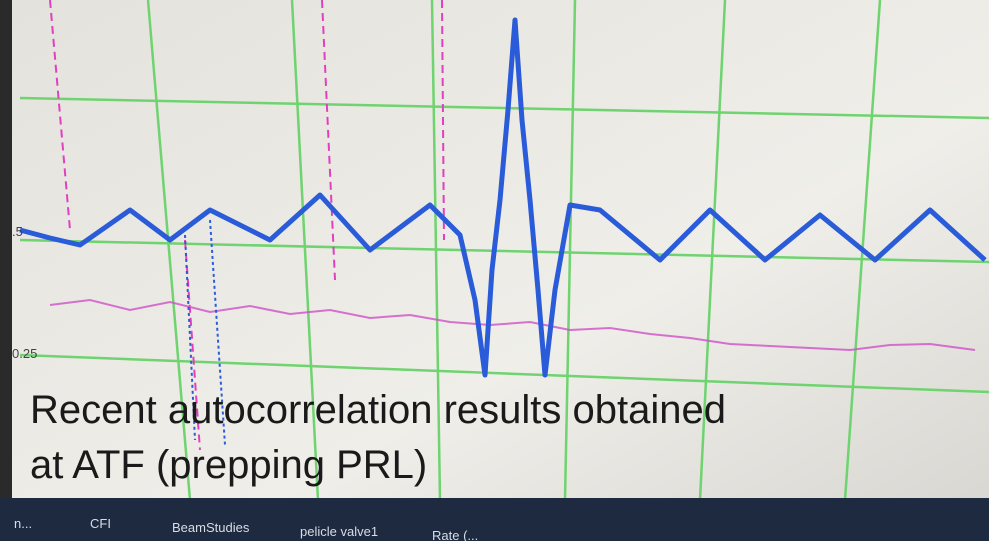  What do you see at coordinates (228, 465) in the screenshot?
I see `caption-line: at ATF (prepping PRL)` at bounding box center [228, 465].